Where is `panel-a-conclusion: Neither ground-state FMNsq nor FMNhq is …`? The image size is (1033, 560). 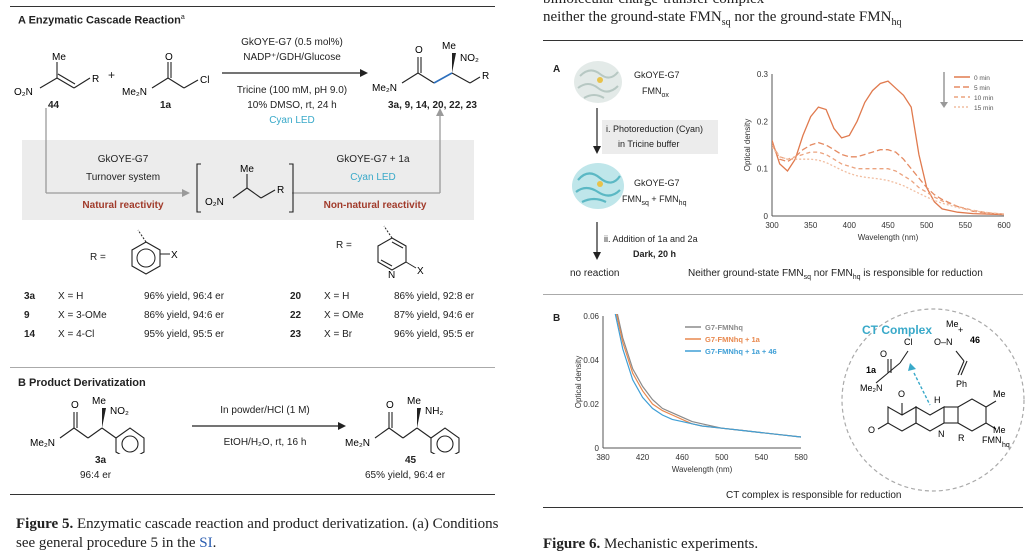
panel-a-conclusion: Neither ground-state FMNsq nor FMNhq is … is located at coordinates (835, 274).